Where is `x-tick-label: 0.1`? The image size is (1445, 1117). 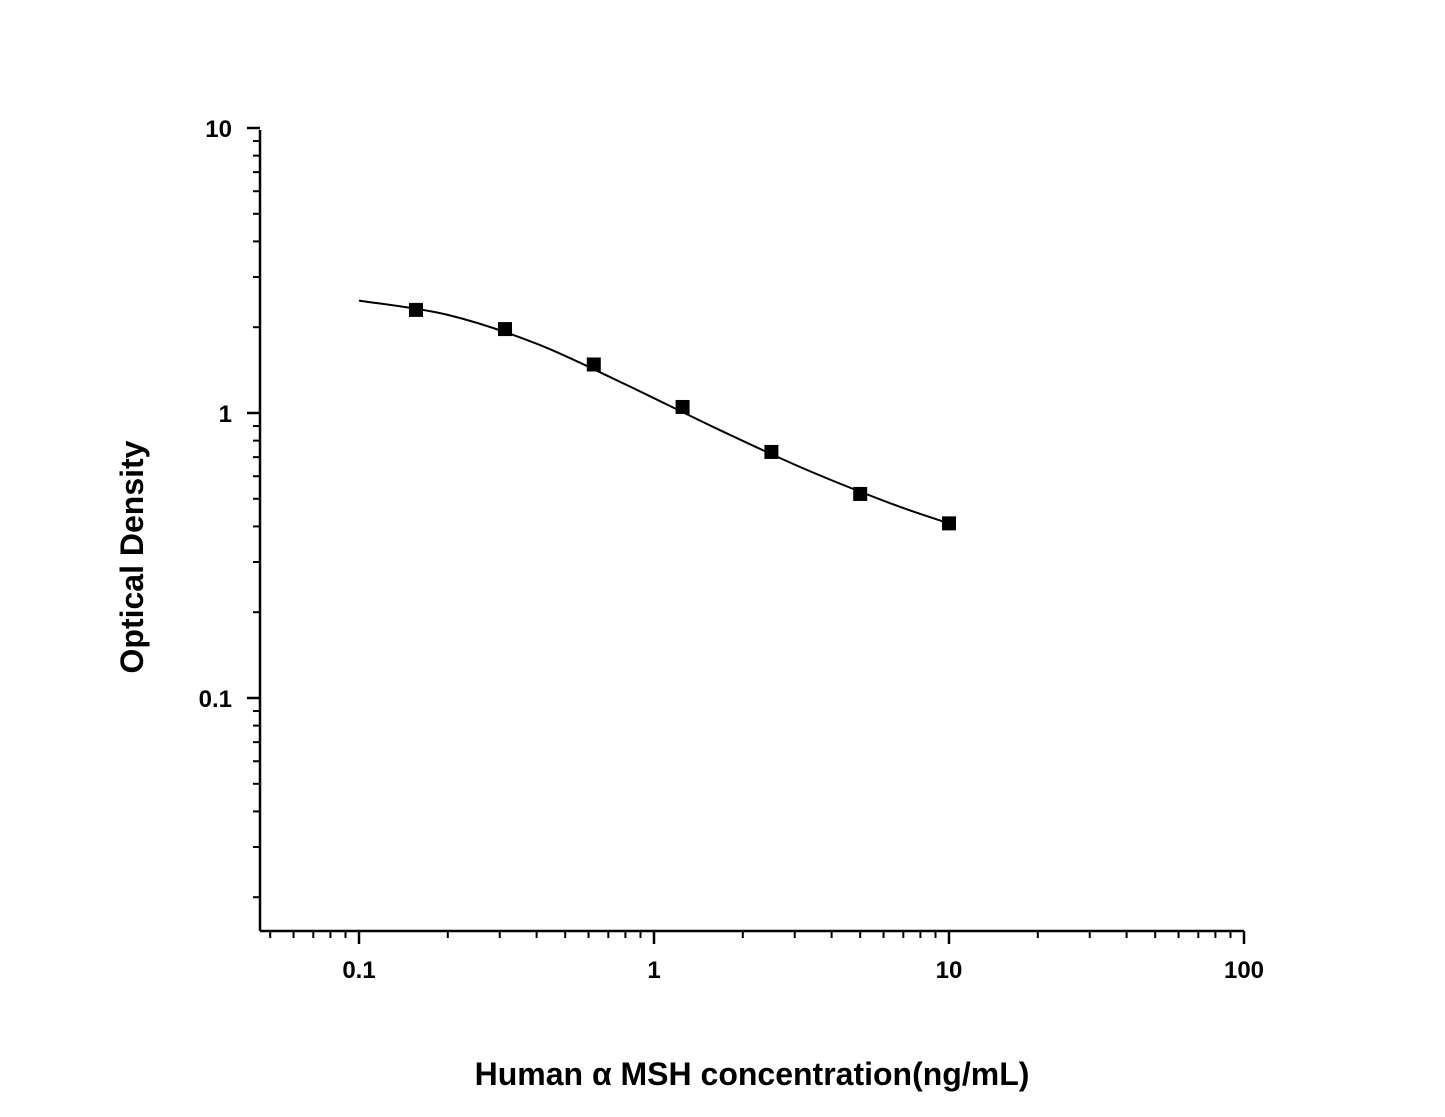
x-tick-label: 0.1 is located at coordinates (358, 970).